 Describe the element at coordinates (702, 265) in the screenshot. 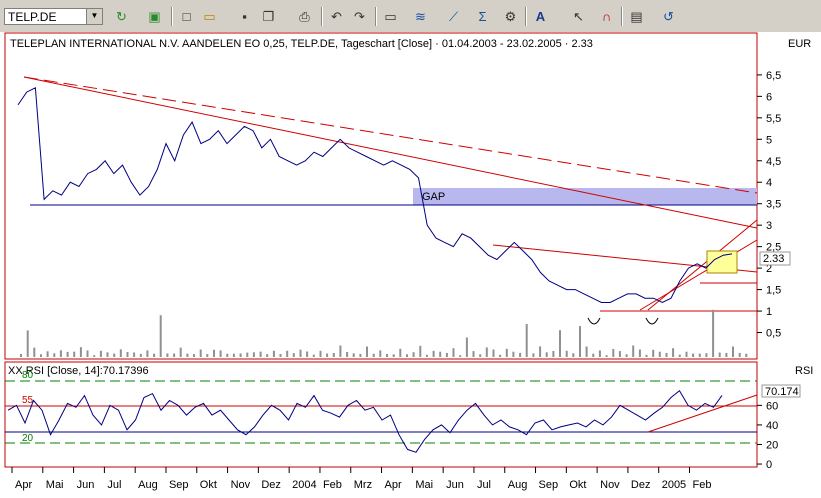

I see `trendline-rising` at that location.